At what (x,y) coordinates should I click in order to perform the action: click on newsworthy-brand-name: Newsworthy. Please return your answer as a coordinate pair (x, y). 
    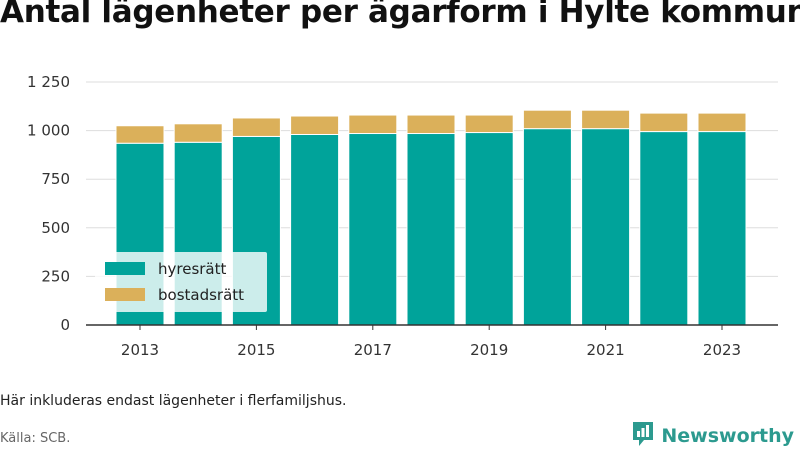
    Looking at the image, I should click on (727, 436).